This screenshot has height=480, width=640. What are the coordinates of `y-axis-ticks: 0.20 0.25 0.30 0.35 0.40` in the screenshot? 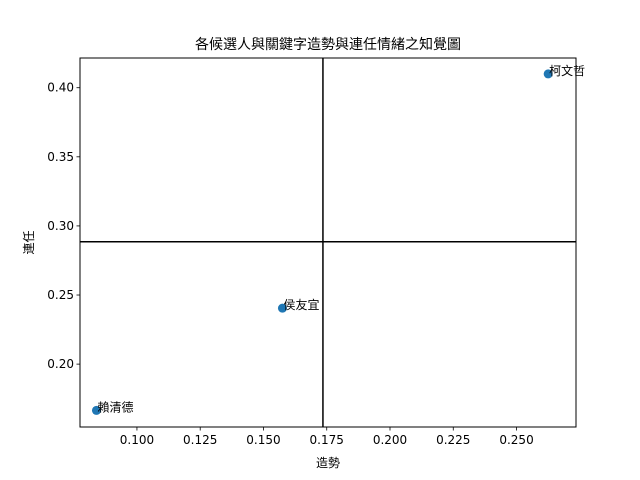 It's located at (63, 226).